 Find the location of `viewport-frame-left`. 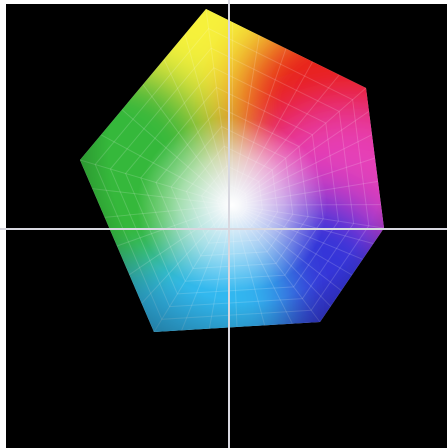

viewport-frame-left is located at coordinates (3, 224).